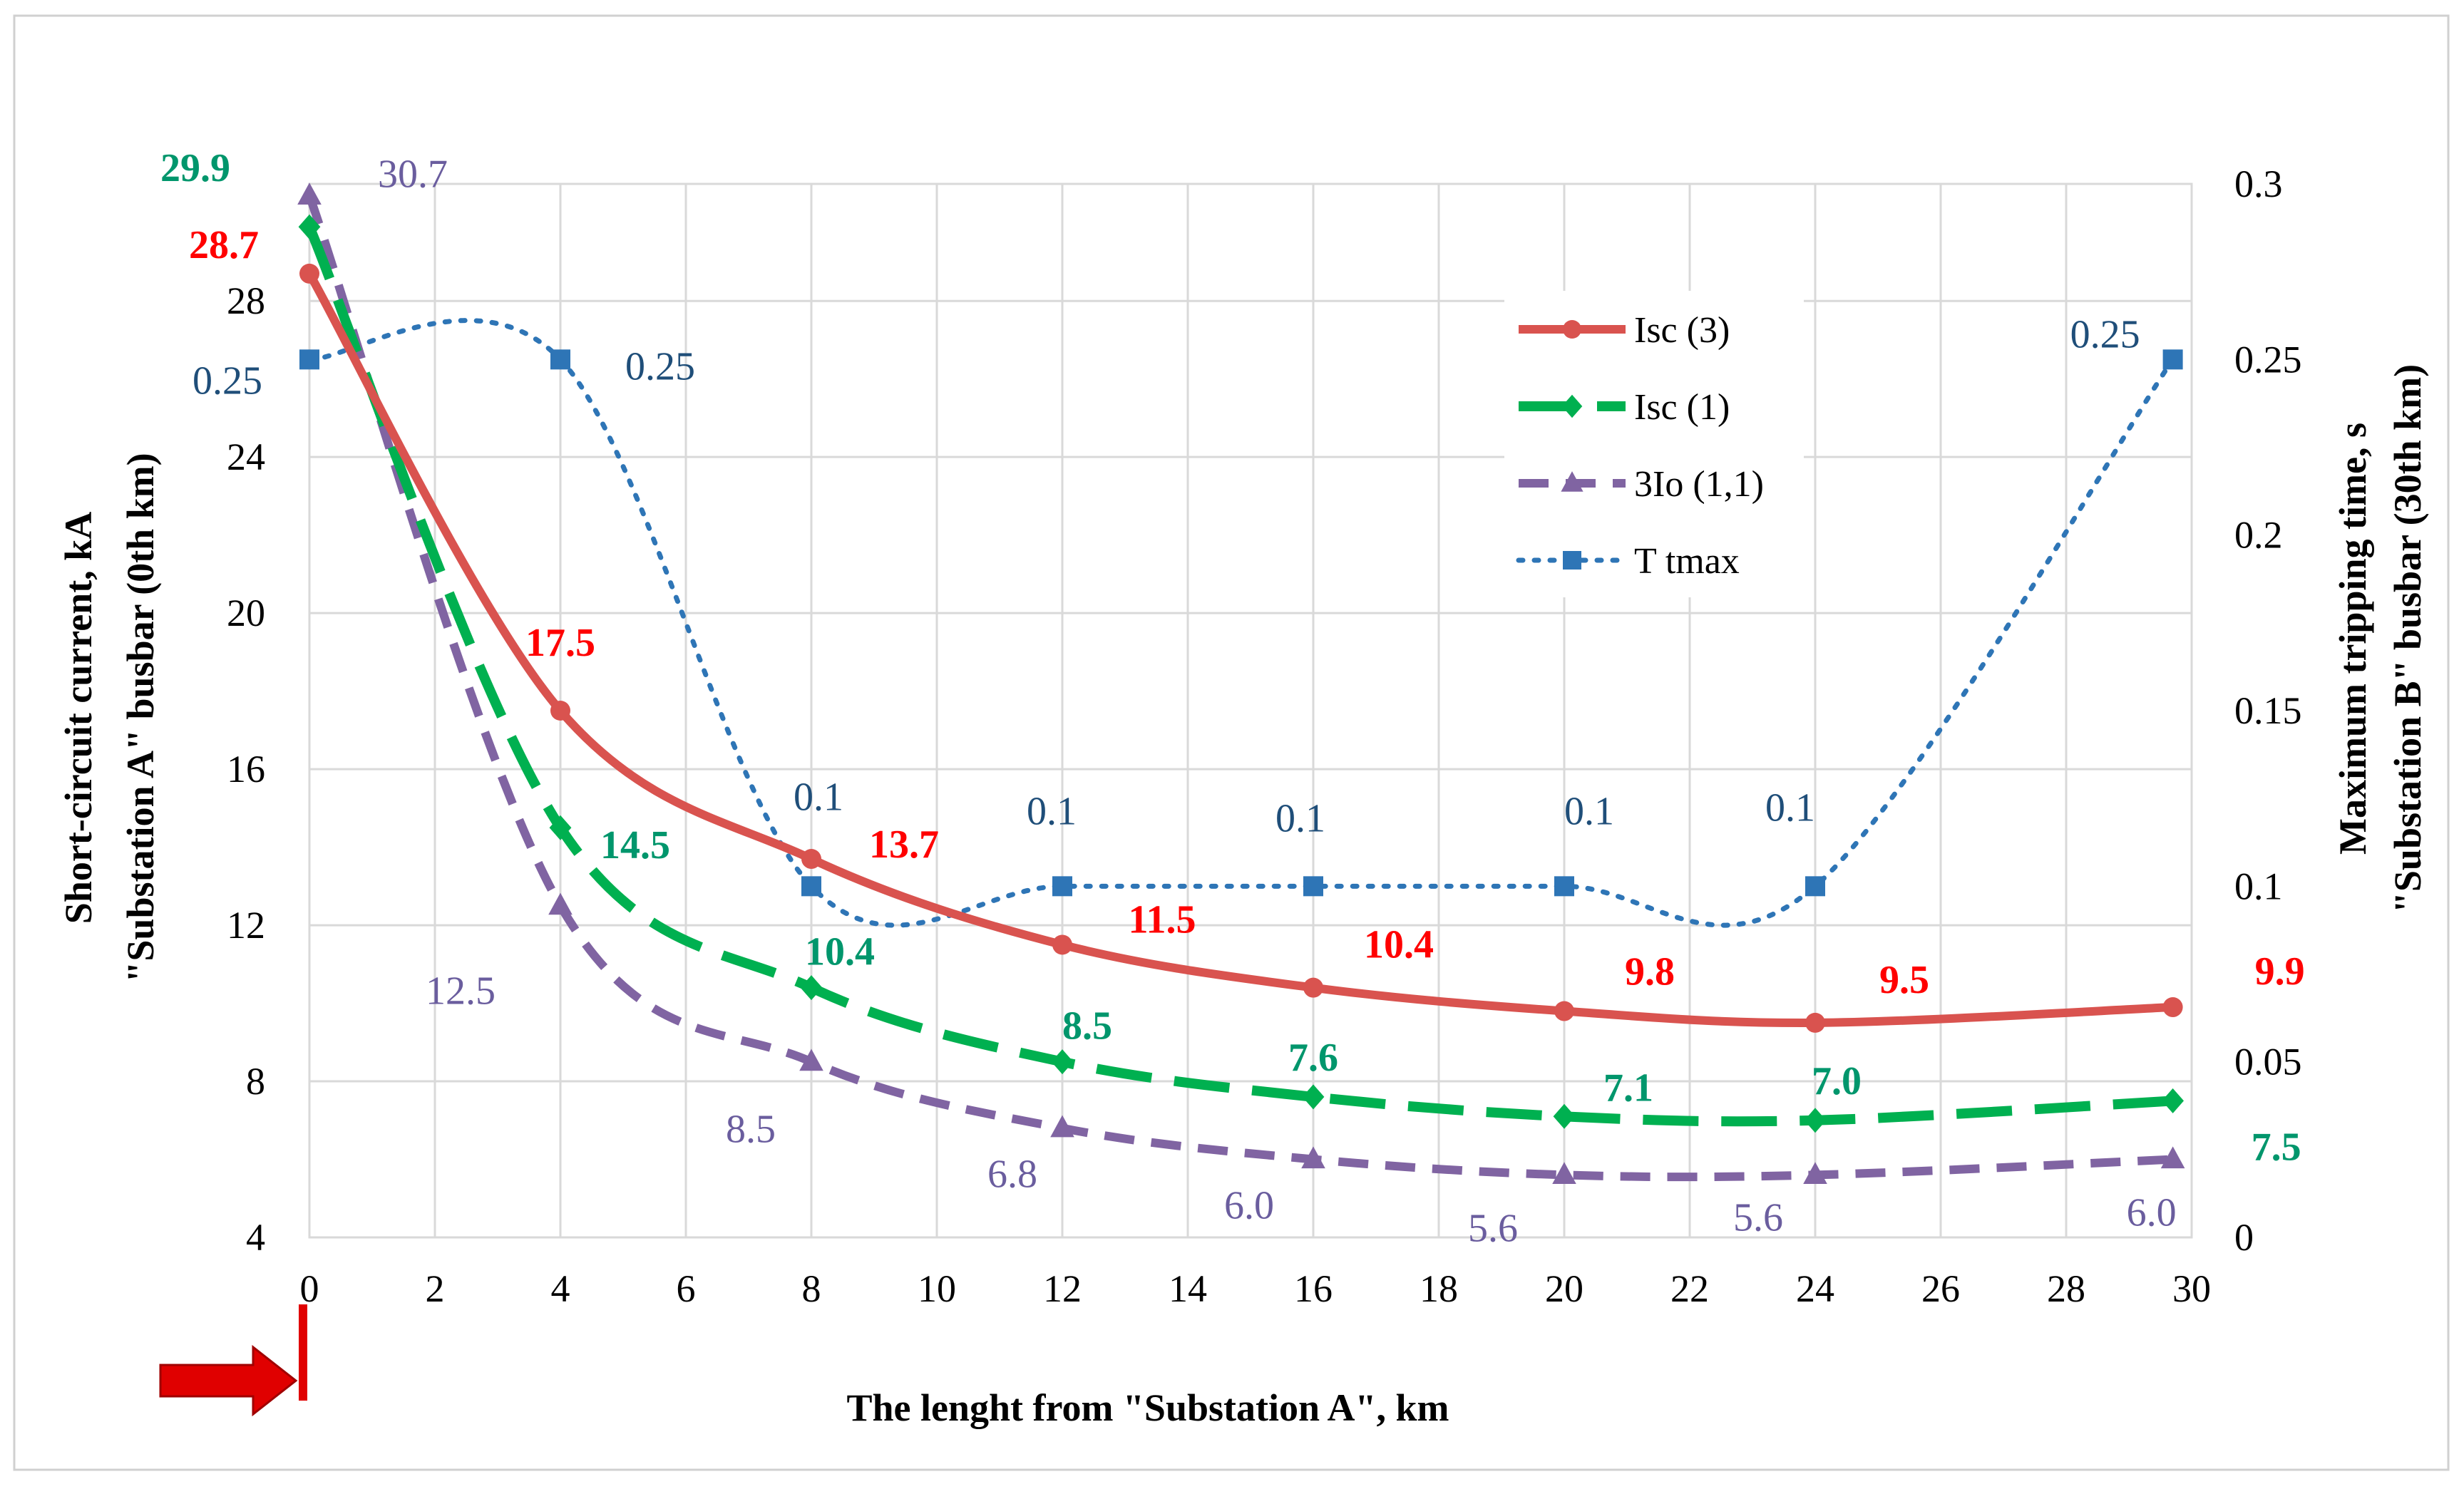  I want to click on data-label-s0-1: 17.5, so click(560, 643).